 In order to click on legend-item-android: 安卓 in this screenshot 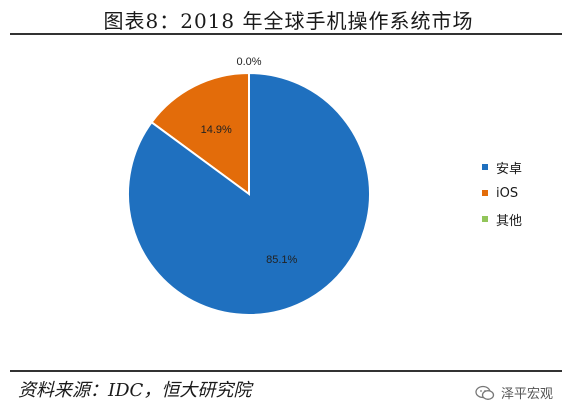, I will do `click(502, 167)`.